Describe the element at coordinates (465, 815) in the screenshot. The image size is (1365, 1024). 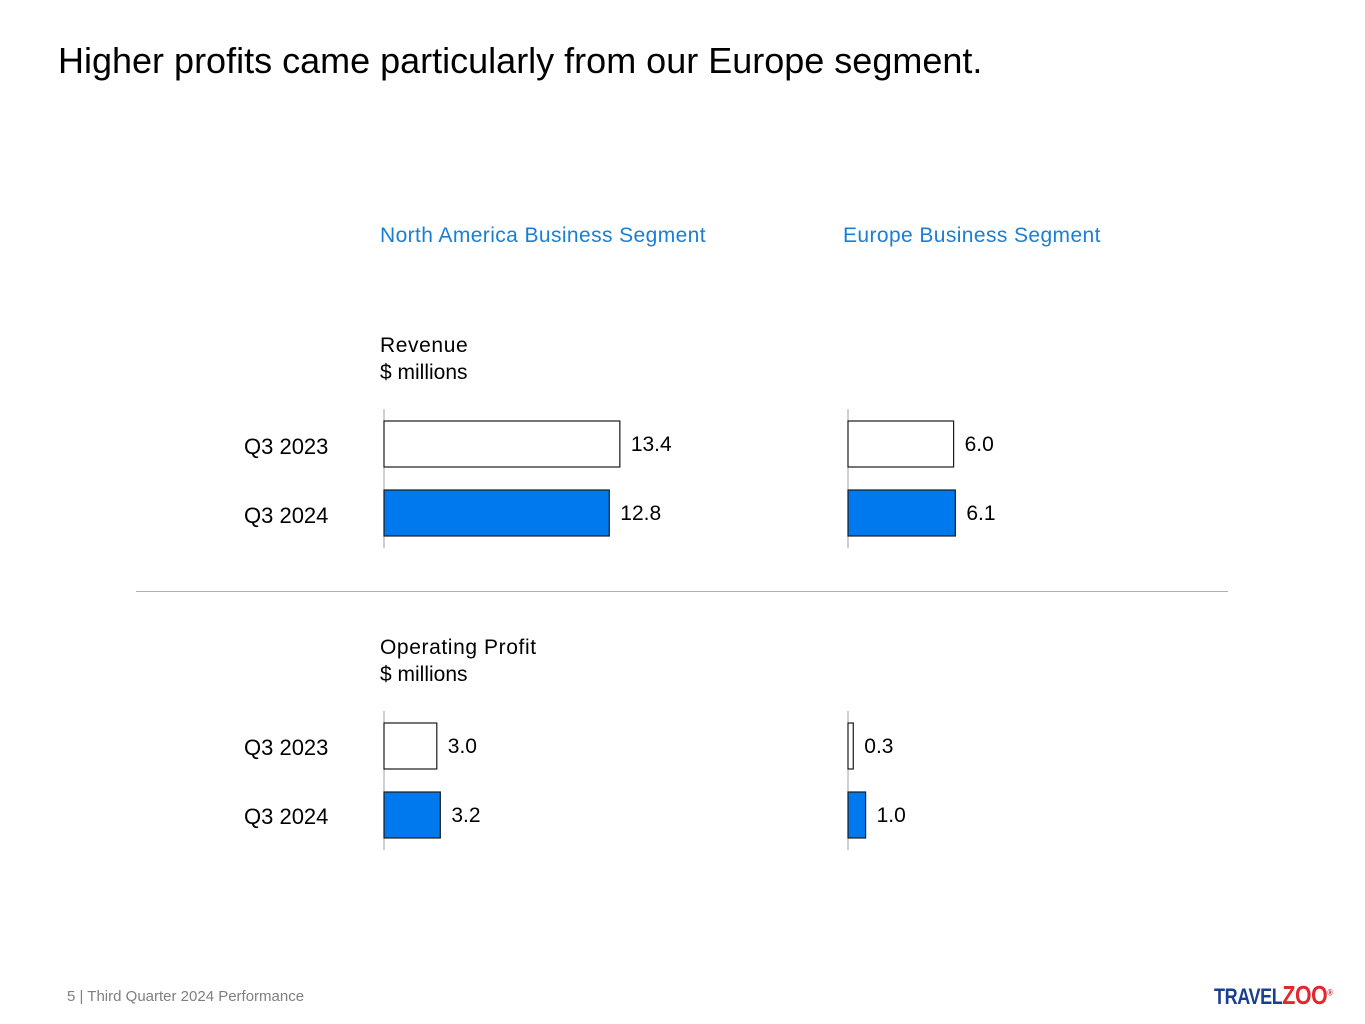
I see `operating-profit-north-america-value-label-q3-2024: 3.2` at that location.